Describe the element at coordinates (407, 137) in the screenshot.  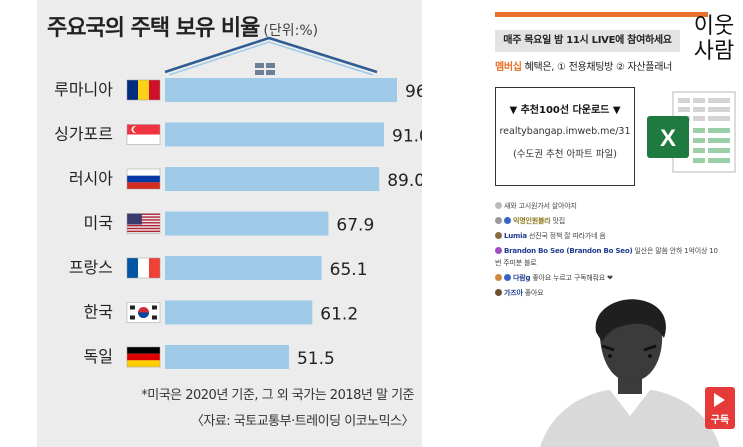
I see `value-label: 91.0` at that location.